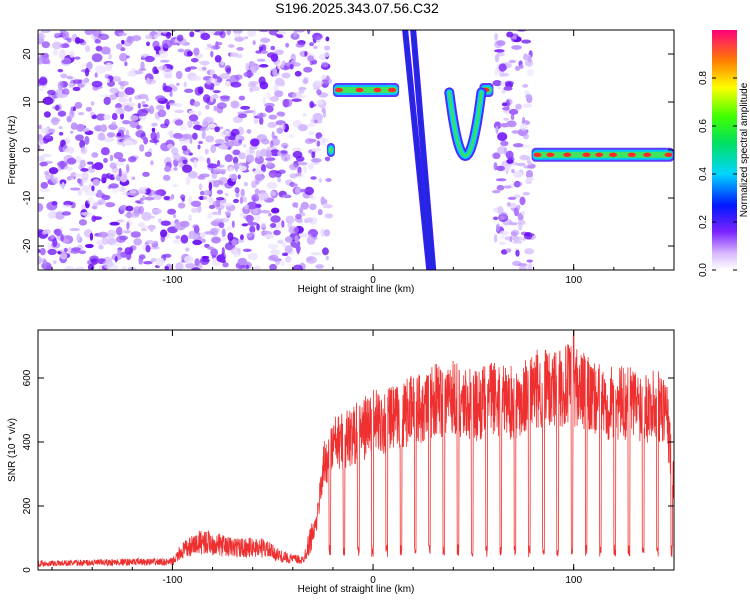 The height and width of the screenshot is (600, 750). What do you see at coordinates (703, 126) in the screenshot?
I see `colorbar-tick-label: 0.6` at bounding box center [703, 126].